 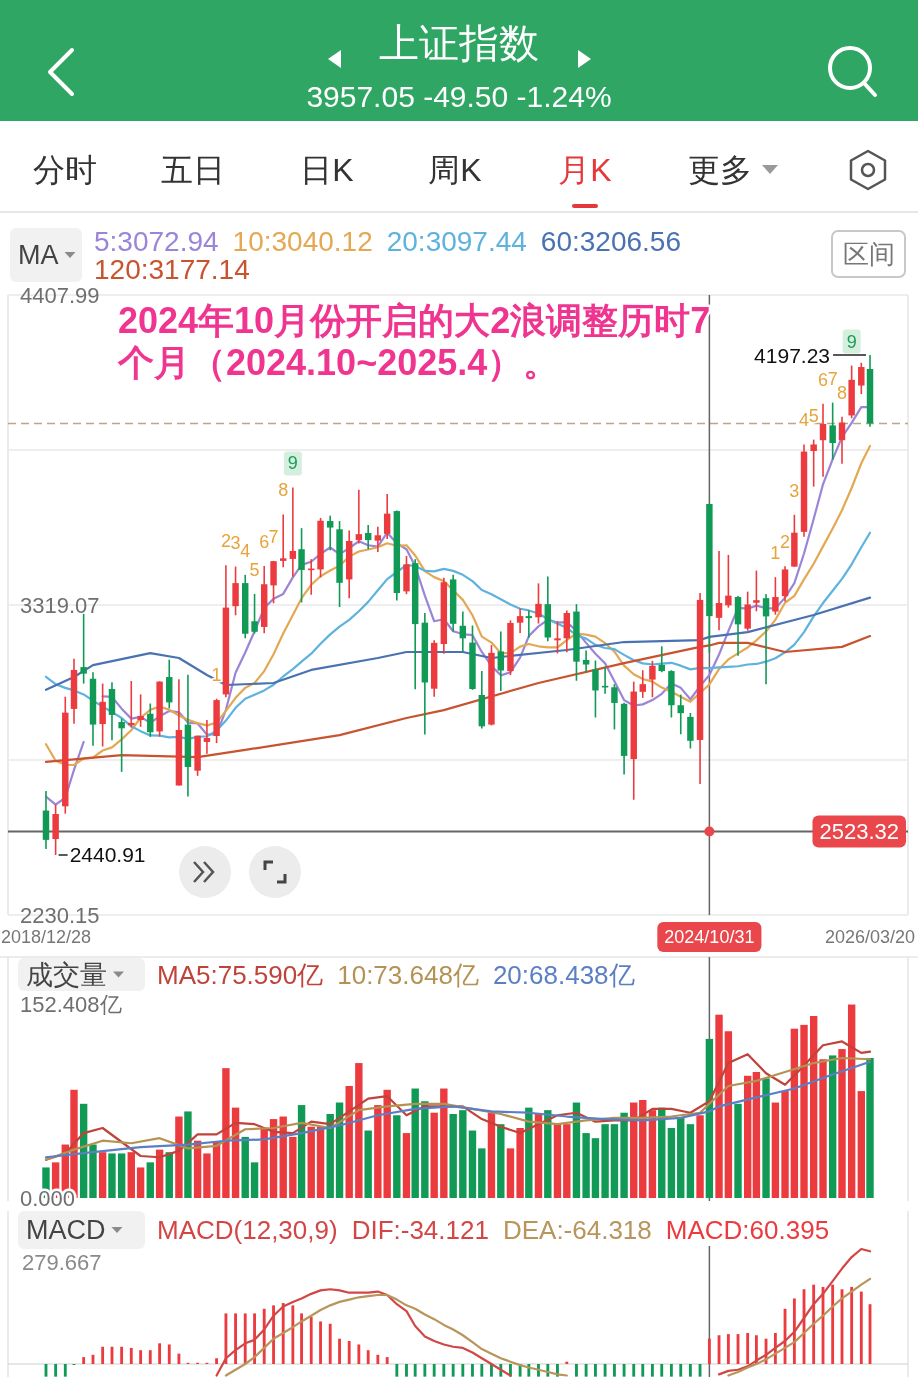 What do you see at coordinates (245, 550) in the screenshot?
I see `annotation: 4` at bounding box center [245, 550].